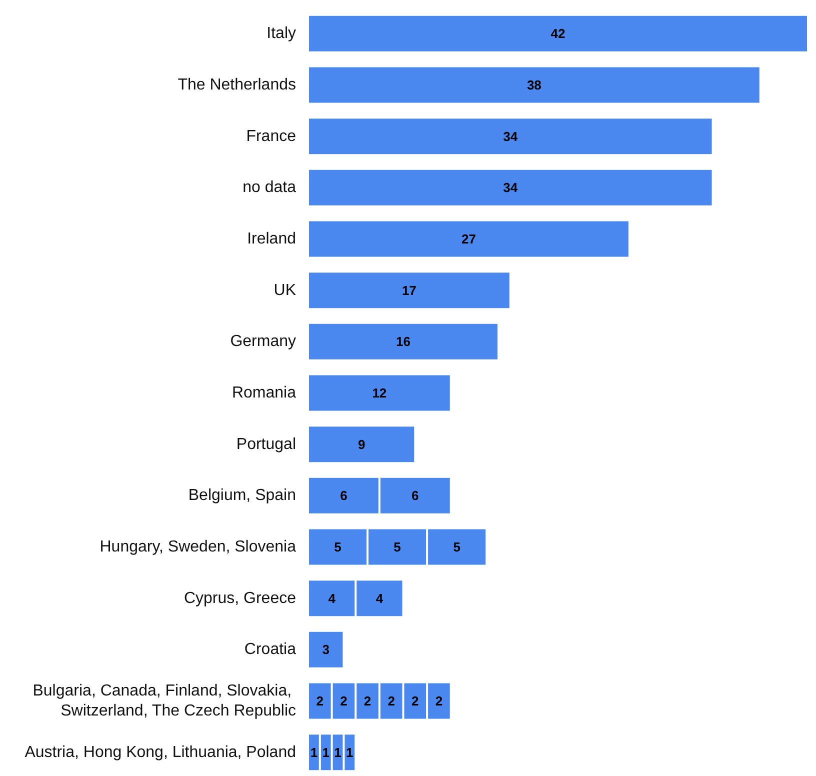  What do you see at coordinates (271, 136) in the screenshot?
I see `y-tick-label: France` at bounding box center [271, 136].